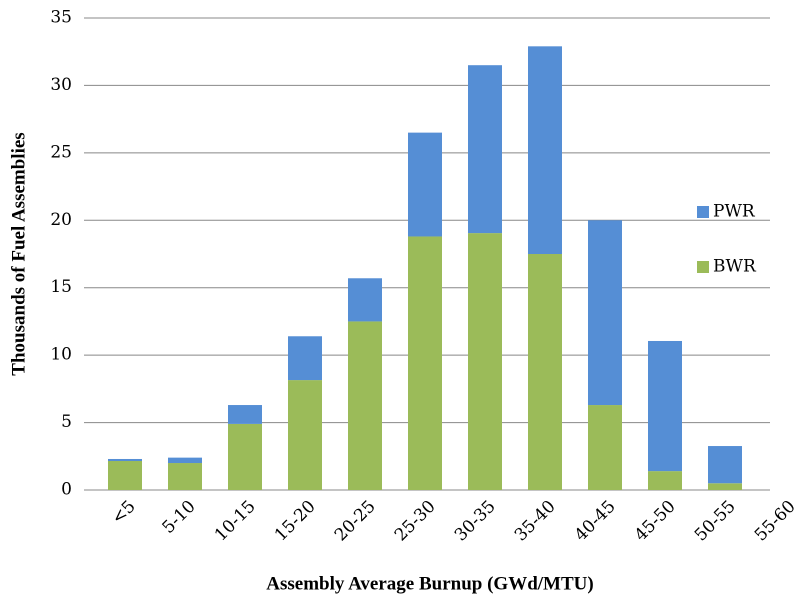  I want to click on y-tick-label: 20, so click(61, 220).